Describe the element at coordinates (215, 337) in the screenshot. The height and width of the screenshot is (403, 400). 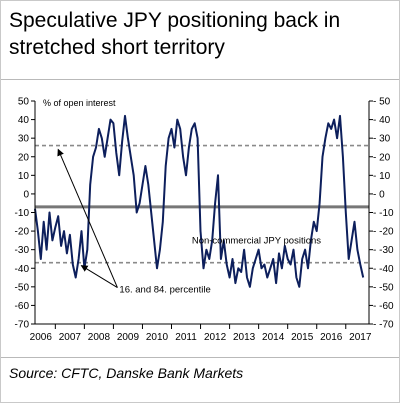
I see `x-tick-label: 2012` at that location.